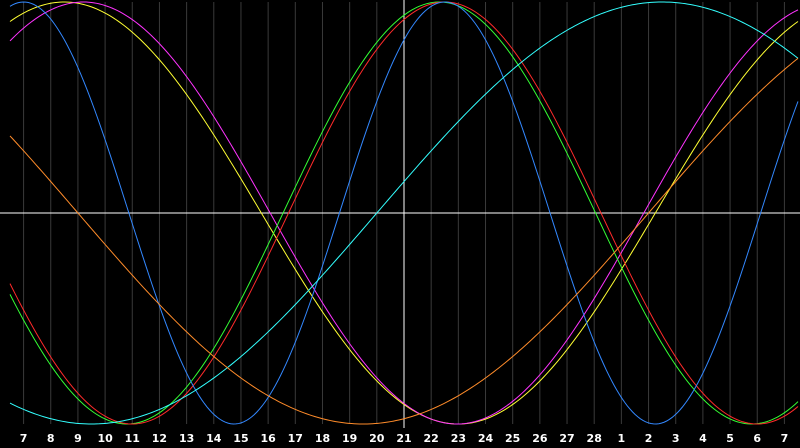  Describe the element at coordinates (431, 438) in the screenshot. I see `x-tick-label: 22` at that location.